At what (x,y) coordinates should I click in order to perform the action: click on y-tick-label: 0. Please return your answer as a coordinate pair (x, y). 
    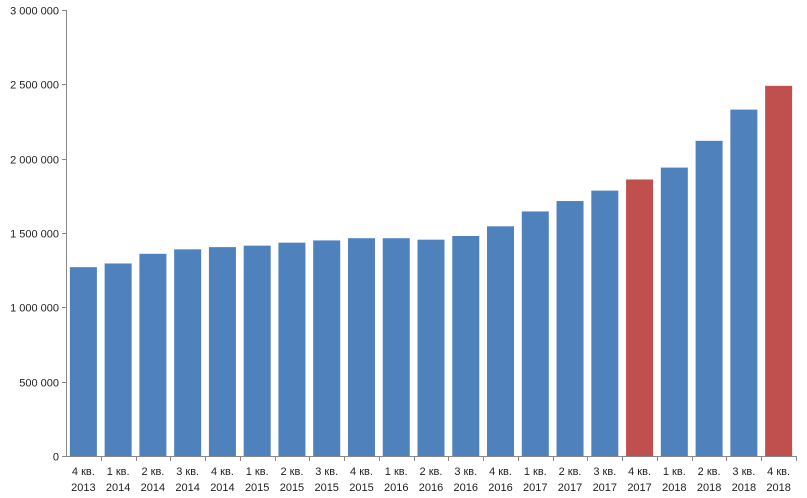
    Looking at the image, I should click on (56, 458).